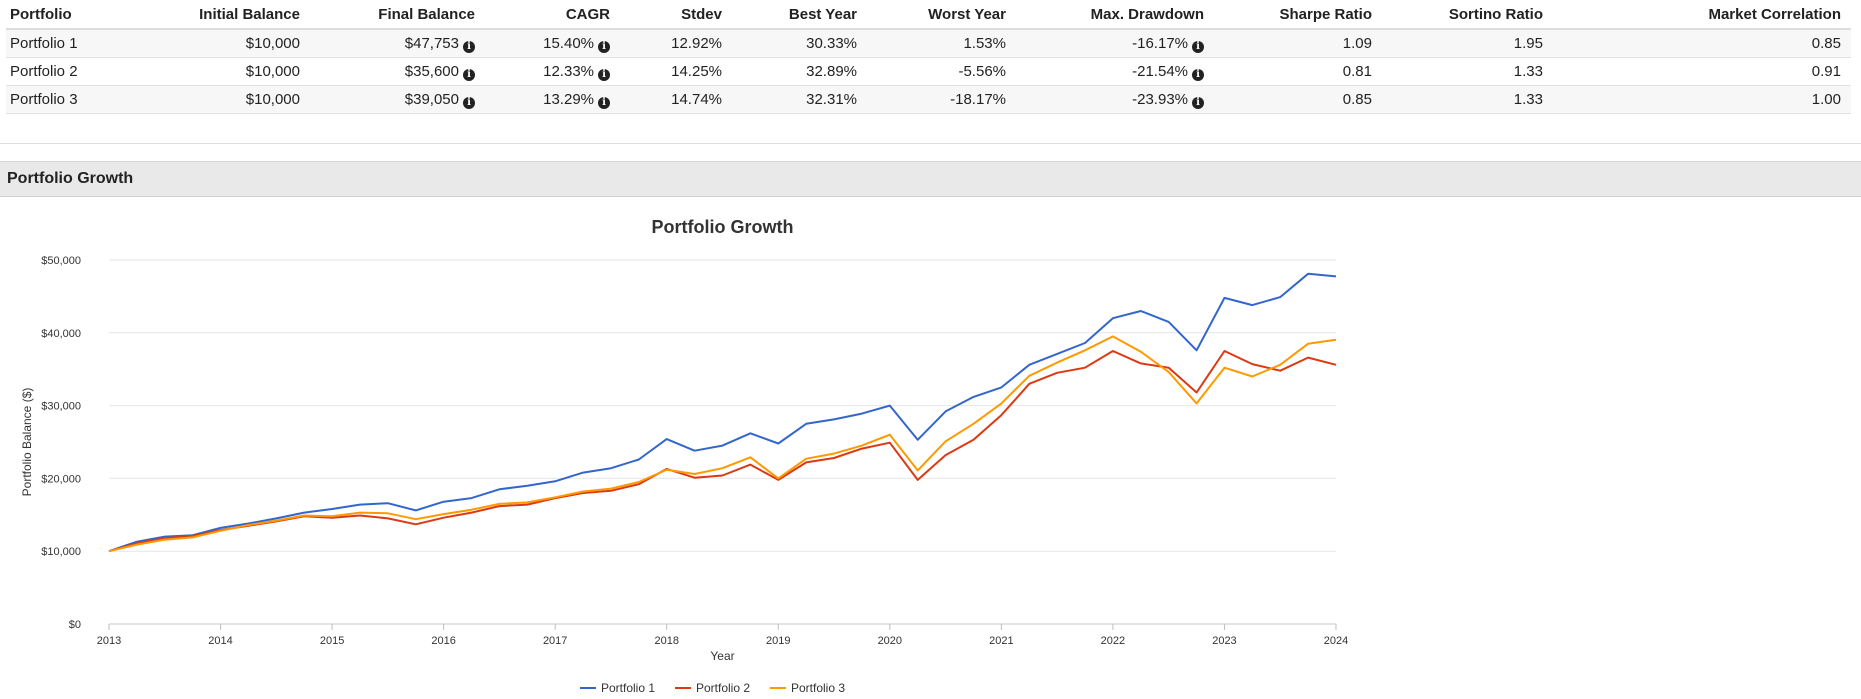 This screenshot has width=1861, height=699. Describe the element at coordinates (1357, 43) in the screenshot. I see `cell-value: 1.09` at that location.